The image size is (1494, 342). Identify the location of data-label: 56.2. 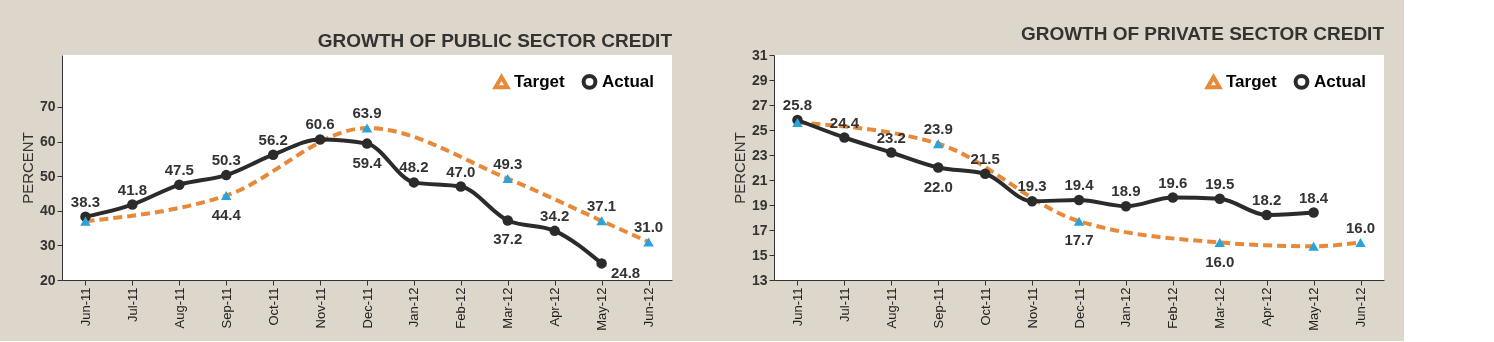
(273, 139).